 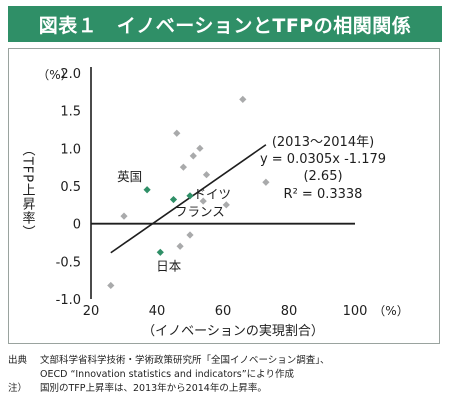 I want to click on source-label: 出典, so click(x=18, y=360).